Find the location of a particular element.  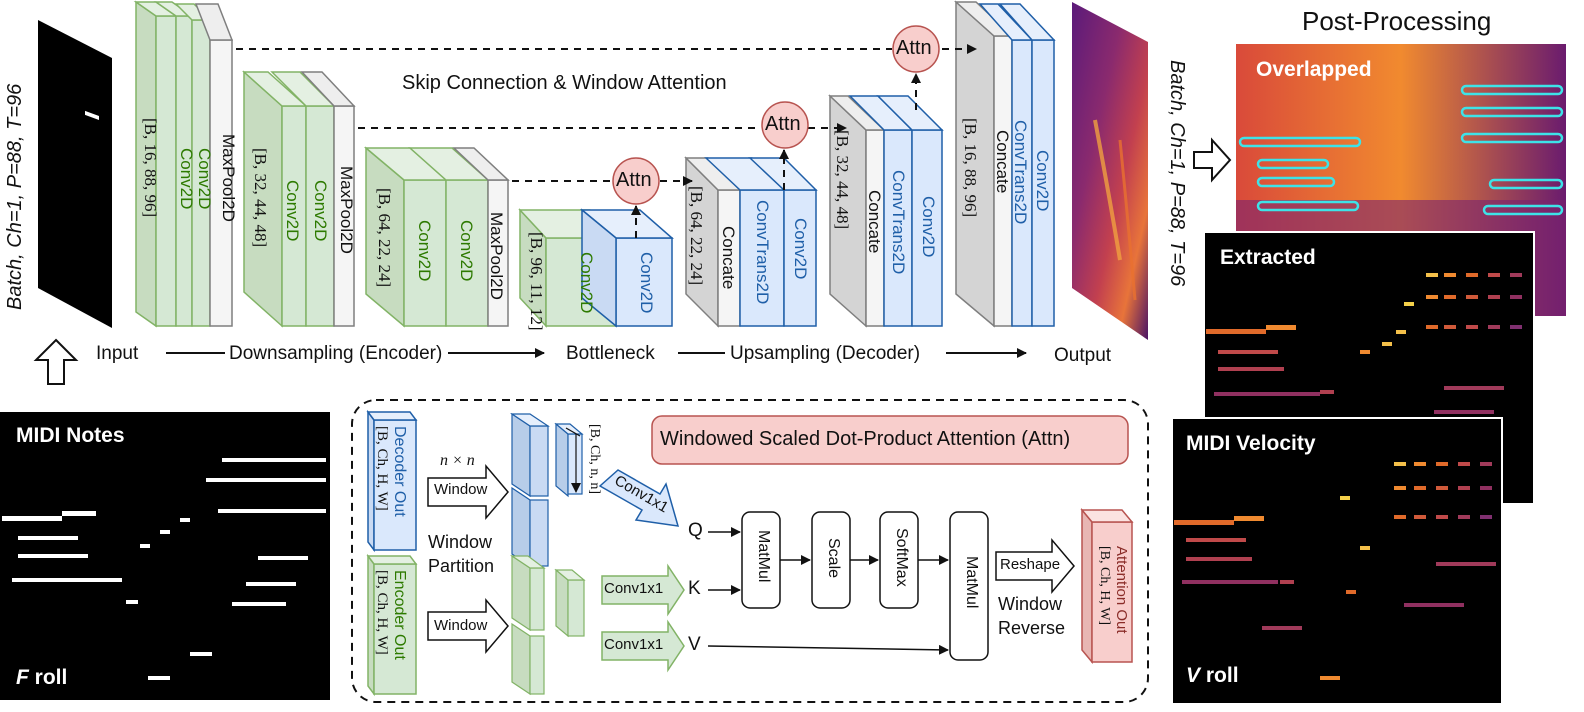

matmul-2-box is located at coordinates (969, 586).